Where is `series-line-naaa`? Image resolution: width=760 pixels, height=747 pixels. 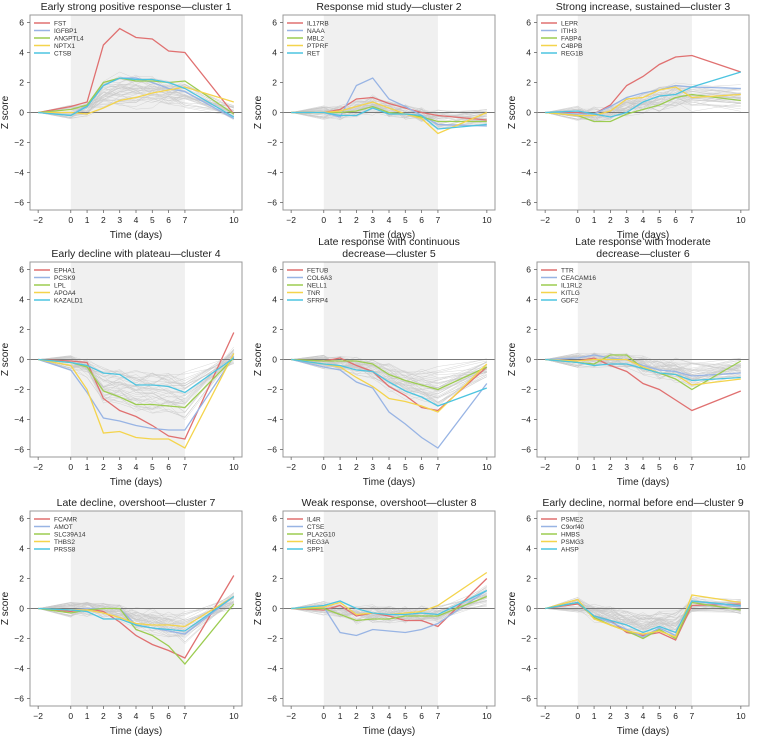
series-line-naaa is located at coordinates (389, 102).